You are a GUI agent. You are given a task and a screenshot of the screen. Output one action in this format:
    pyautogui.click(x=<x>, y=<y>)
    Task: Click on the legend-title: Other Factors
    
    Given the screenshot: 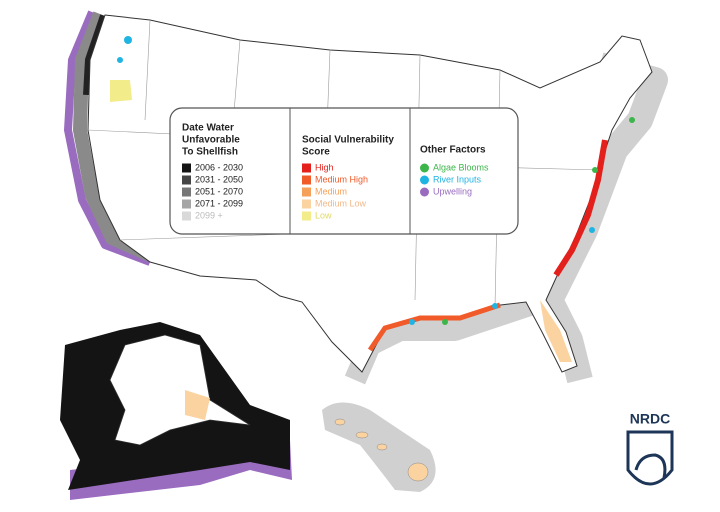 What is the action you would take?
    pyautogui.click(x=453, y=150)
    